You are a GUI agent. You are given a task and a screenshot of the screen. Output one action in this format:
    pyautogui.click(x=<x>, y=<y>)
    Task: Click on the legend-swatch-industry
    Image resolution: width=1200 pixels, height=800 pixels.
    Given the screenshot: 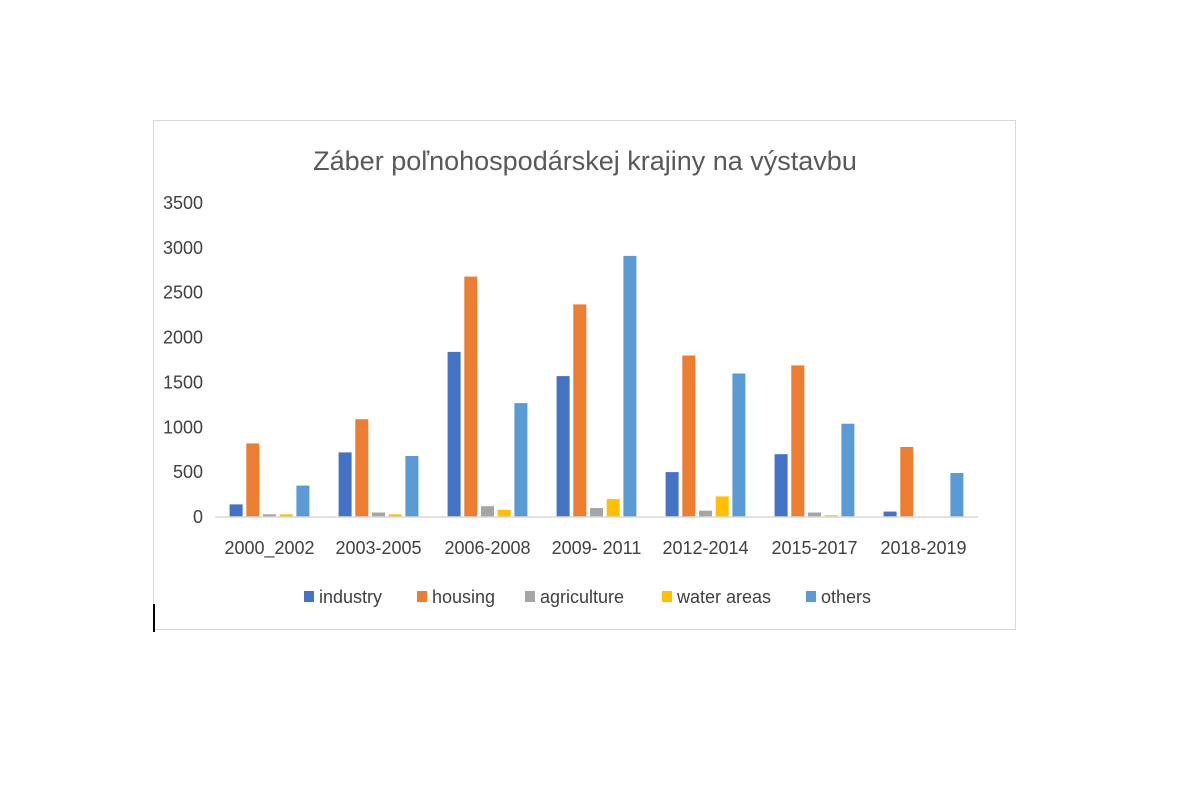 What is the action you would take?
    pyautogui.click(x=309, y=596)
    